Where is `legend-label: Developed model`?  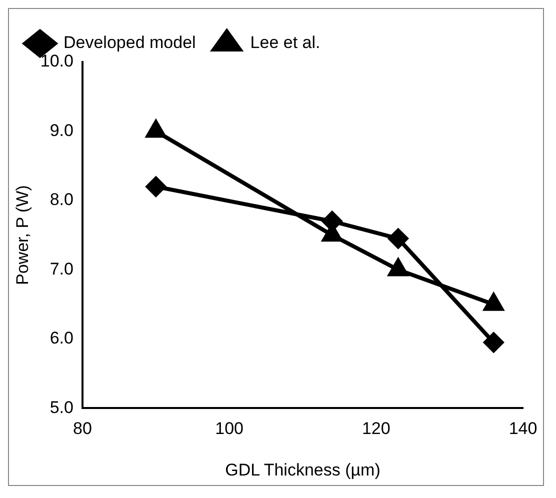
legend-label: Developed model is located at coordinates (130, 42).